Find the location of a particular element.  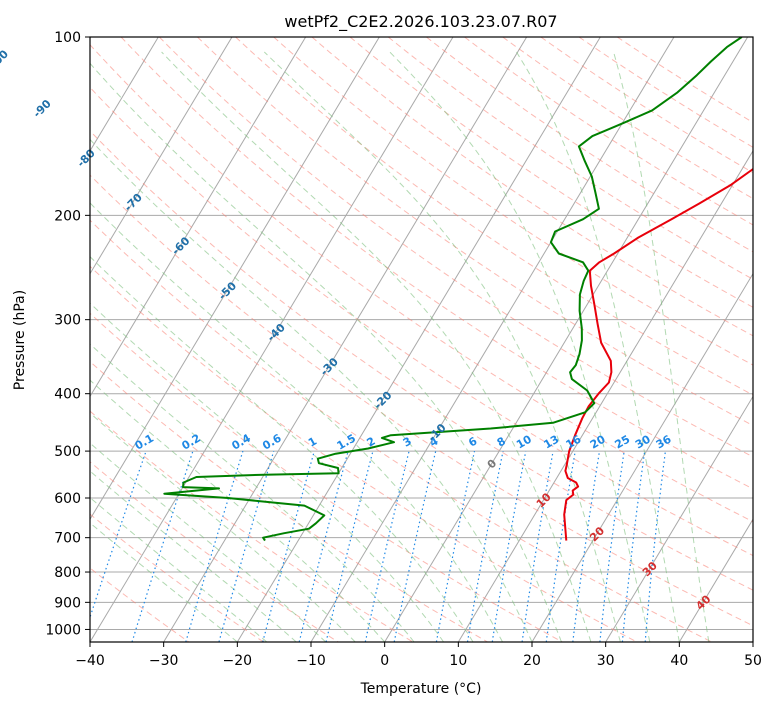

temperature-profile is located at coordinates (658, 354).